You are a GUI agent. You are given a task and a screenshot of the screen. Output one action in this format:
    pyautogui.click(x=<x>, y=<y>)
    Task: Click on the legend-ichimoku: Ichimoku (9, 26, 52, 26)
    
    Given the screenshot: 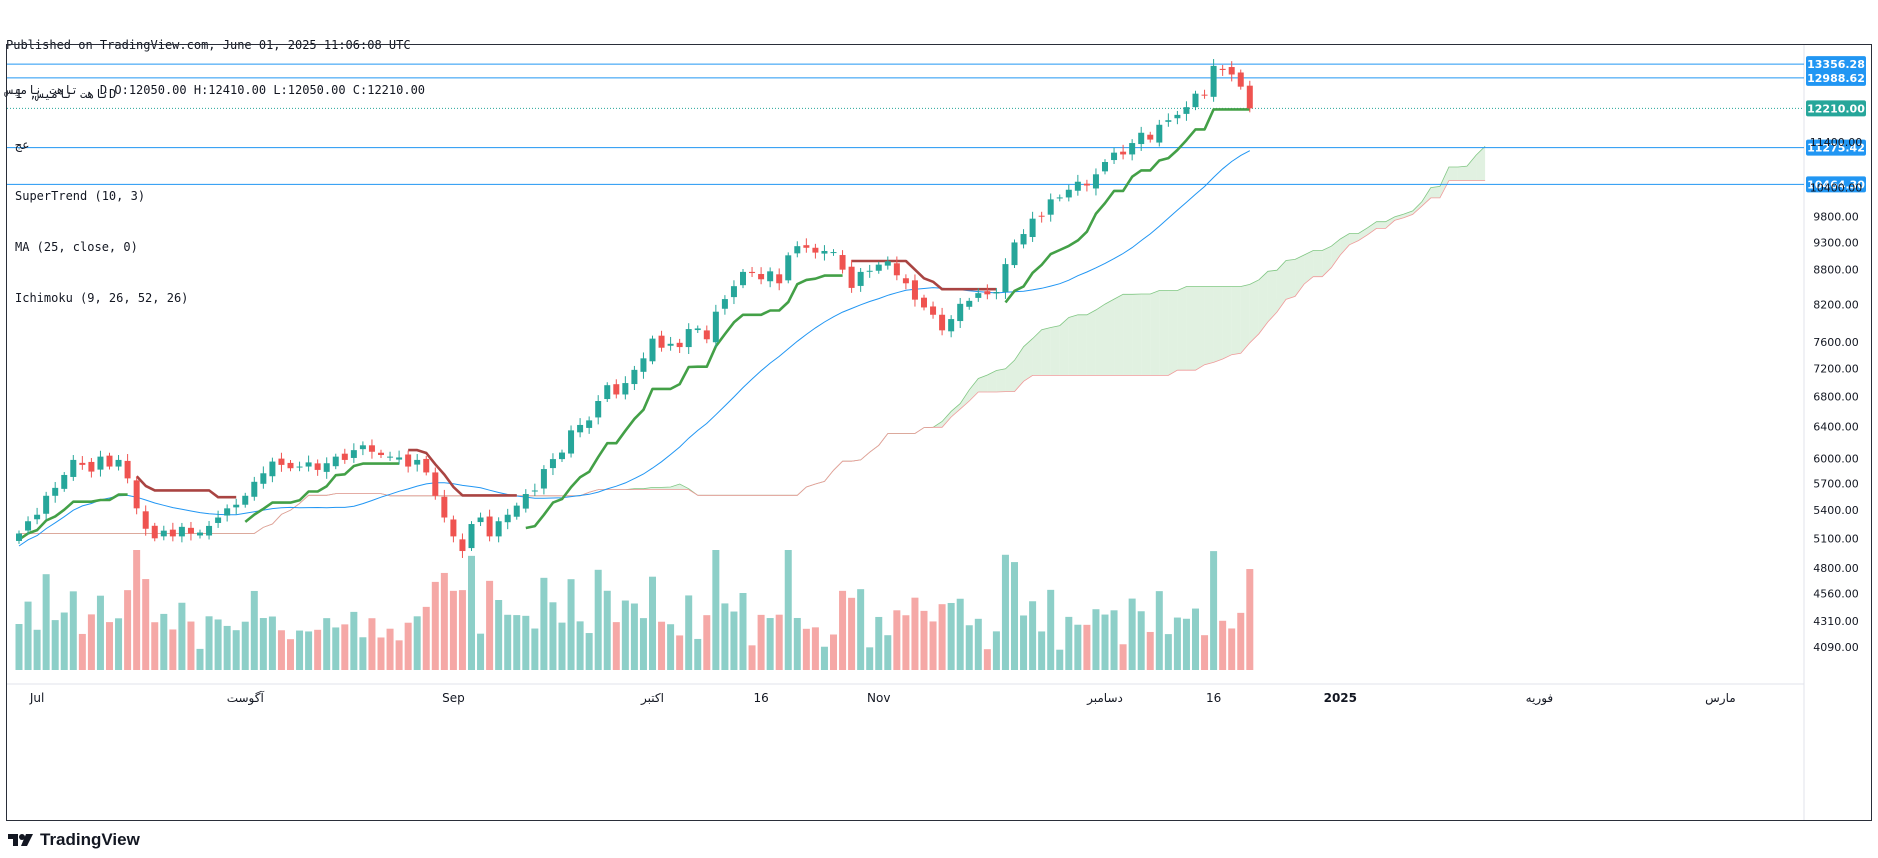 What is the action you would take?
    pyautogui.click(x=102, y=298)
    